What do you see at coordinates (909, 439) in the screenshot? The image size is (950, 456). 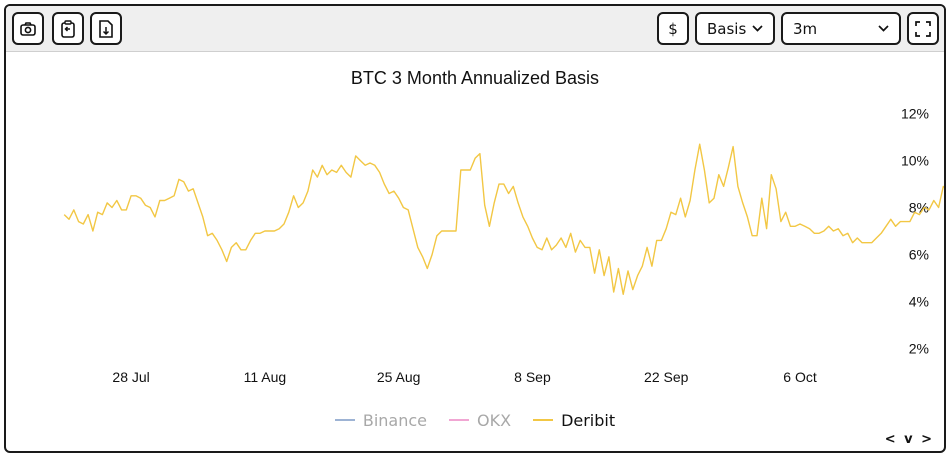 I see `chart-nav-arrows: < v >` at bounding box center [909, 439].